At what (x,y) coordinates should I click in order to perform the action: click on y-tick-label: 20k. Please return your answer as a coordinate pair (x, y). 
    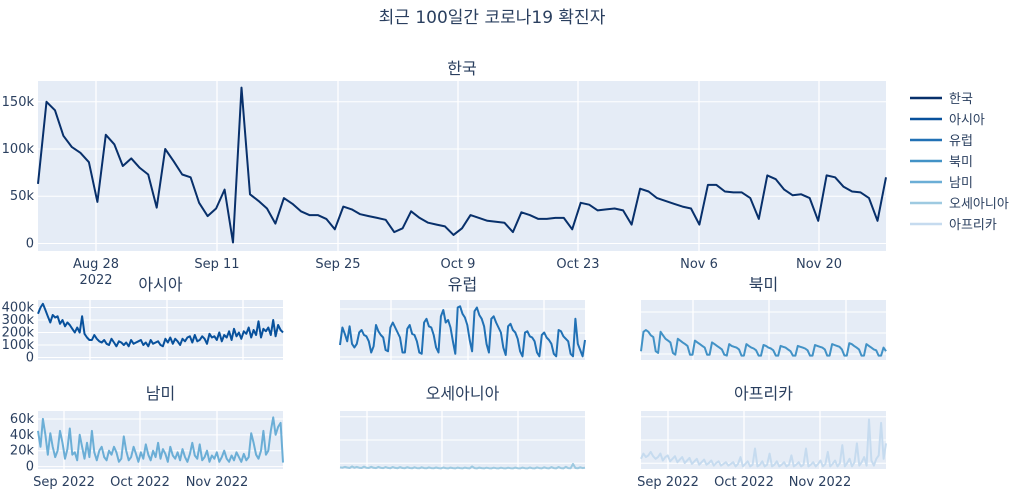
    Looking at the image, I should click on (22, 451).